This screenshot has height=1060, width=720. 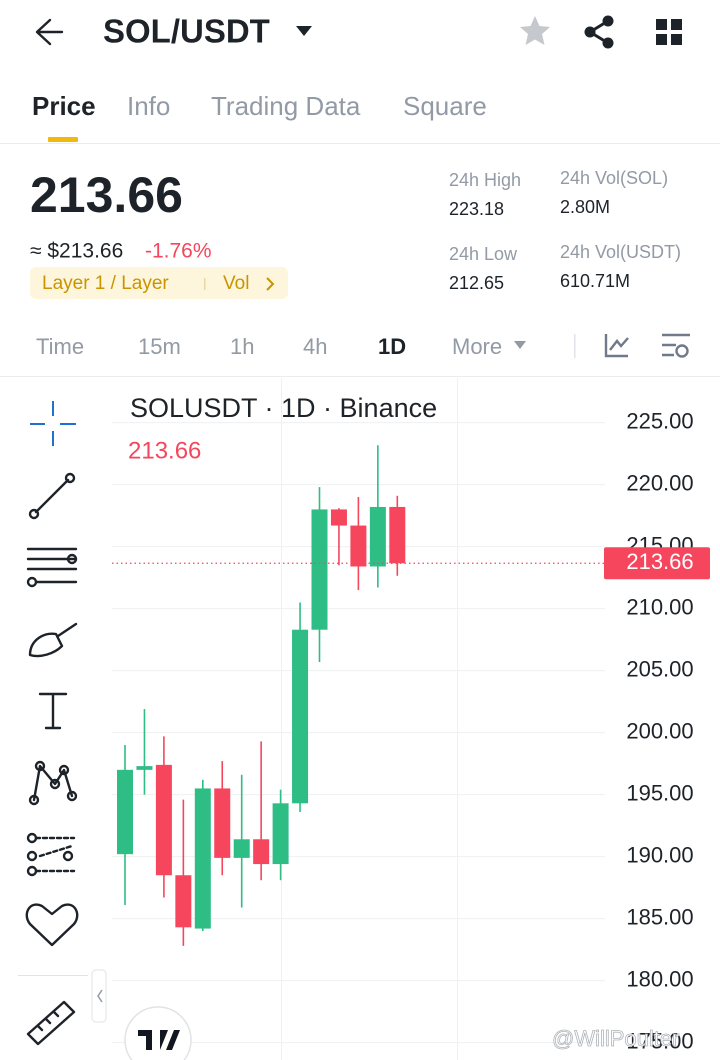 What do you see at coordinates (158, 1033) in the screenshot?
I see `tradingview-logo` at bounding box center [158, 1033].